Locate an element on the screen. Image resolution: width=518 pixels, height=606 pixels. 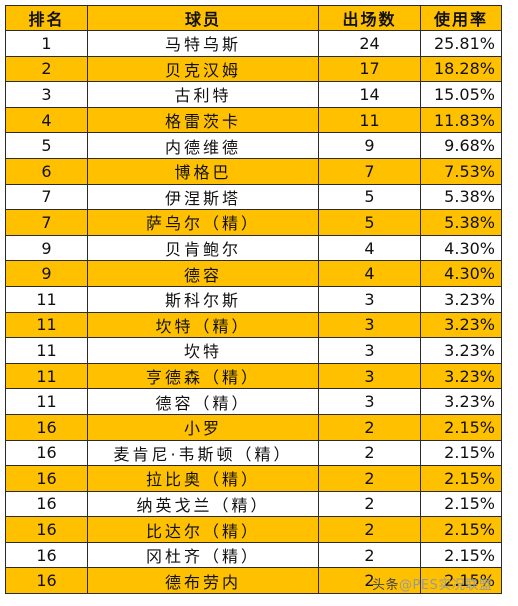
table-row: 11 坎特 3 3.23% is located at coordinates (253, 350).